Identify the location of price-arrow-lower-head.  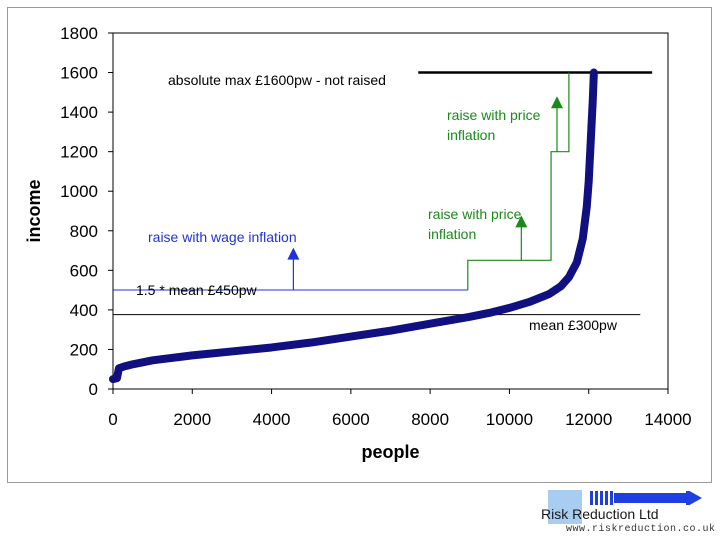
(521, 221).